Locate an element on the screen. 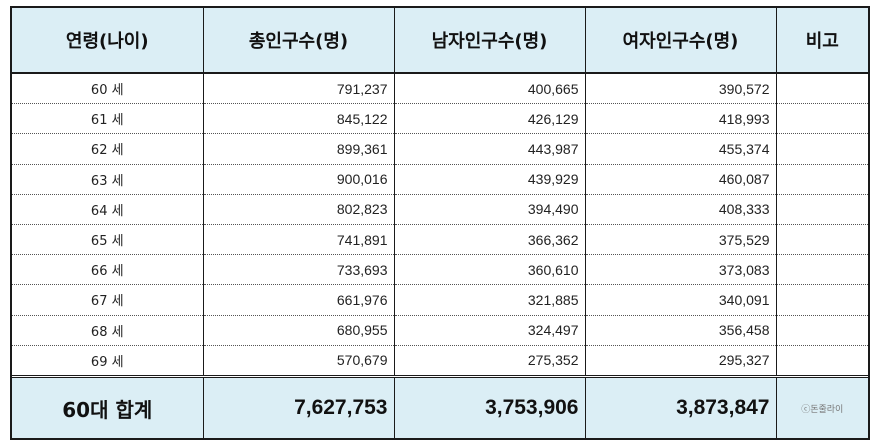  age-cell: 67 세 is located at coordinates (108, 300).